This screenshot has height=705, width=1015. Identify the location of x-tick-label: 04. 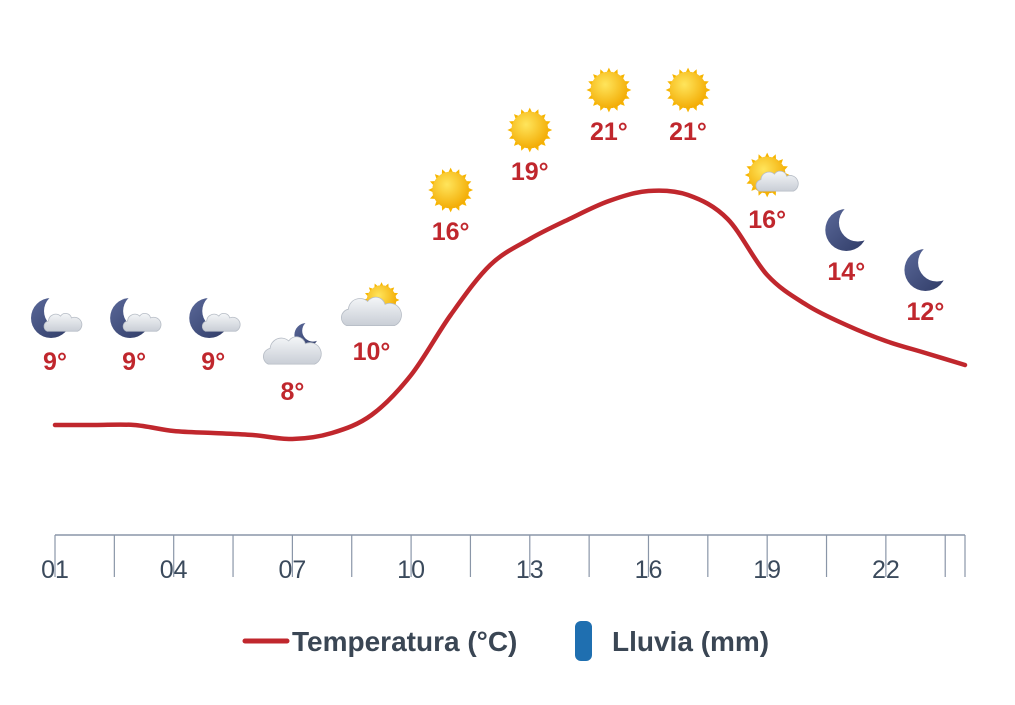
(174, 570).